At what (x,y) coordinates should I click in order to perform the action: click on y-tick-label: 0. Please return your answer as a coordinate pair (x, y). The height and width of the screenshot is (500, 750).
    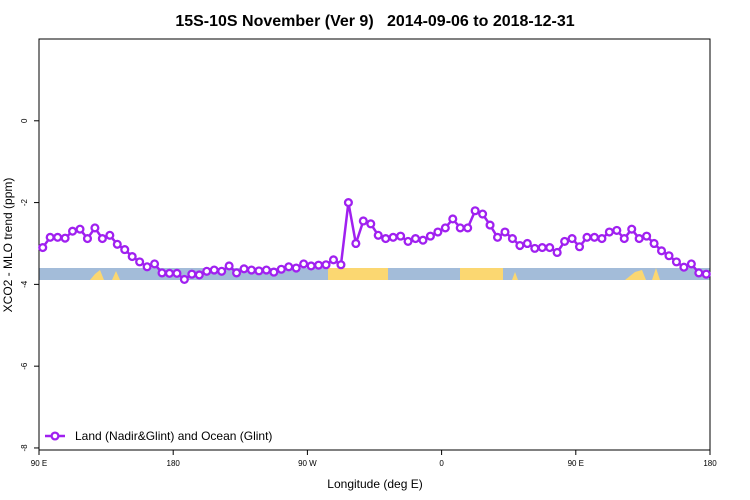
    Looking at the image, I should click on (24, 120).